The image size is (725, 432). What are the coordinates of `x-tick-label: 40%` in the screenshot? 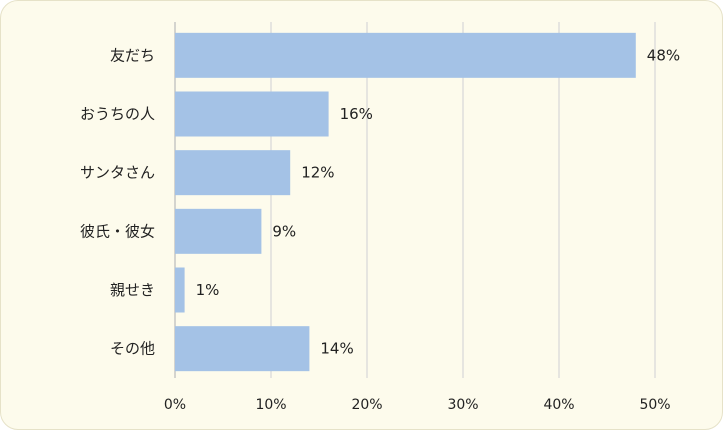 It's located at (558, 405).